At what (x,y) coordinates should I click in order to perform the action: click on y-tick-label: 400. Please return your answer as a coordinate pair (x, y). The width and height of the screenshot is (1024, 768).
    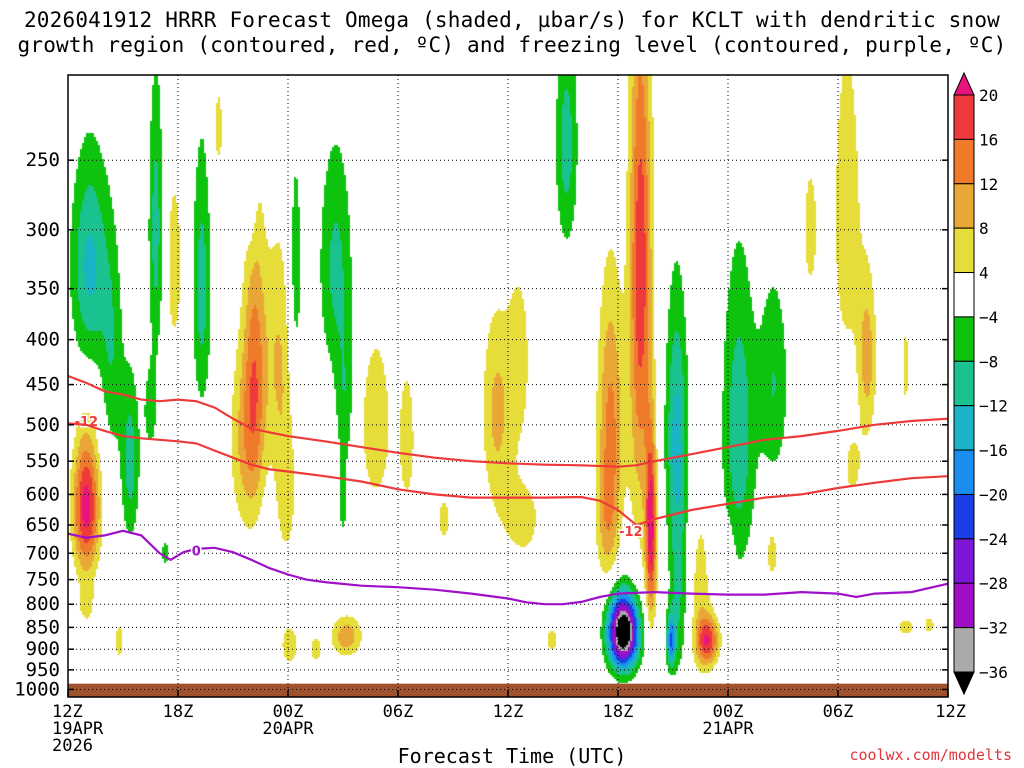
    Looking at the image, I should click on (43, 340).